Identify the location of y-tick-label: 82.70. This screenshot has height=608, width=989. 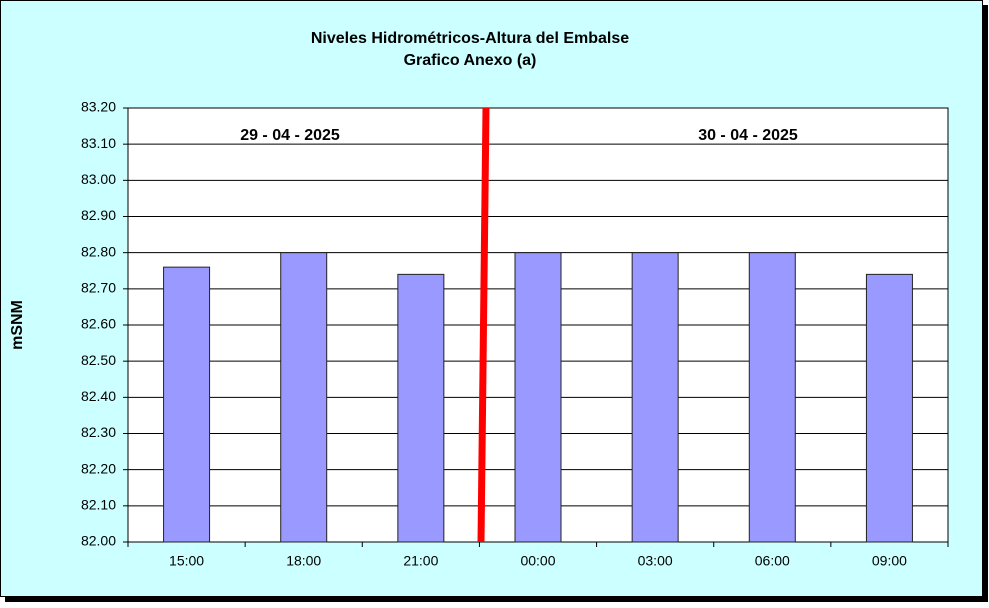
(98, 288).